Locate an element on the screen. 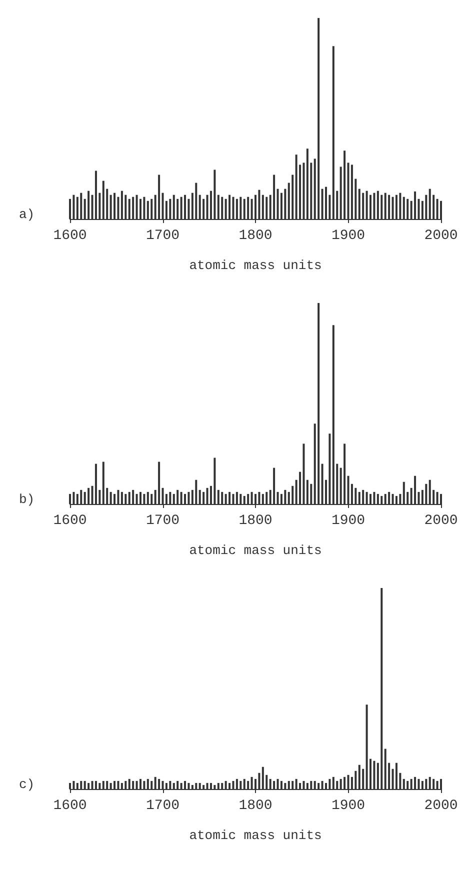  text: a) is located at coordinates (27, 214).